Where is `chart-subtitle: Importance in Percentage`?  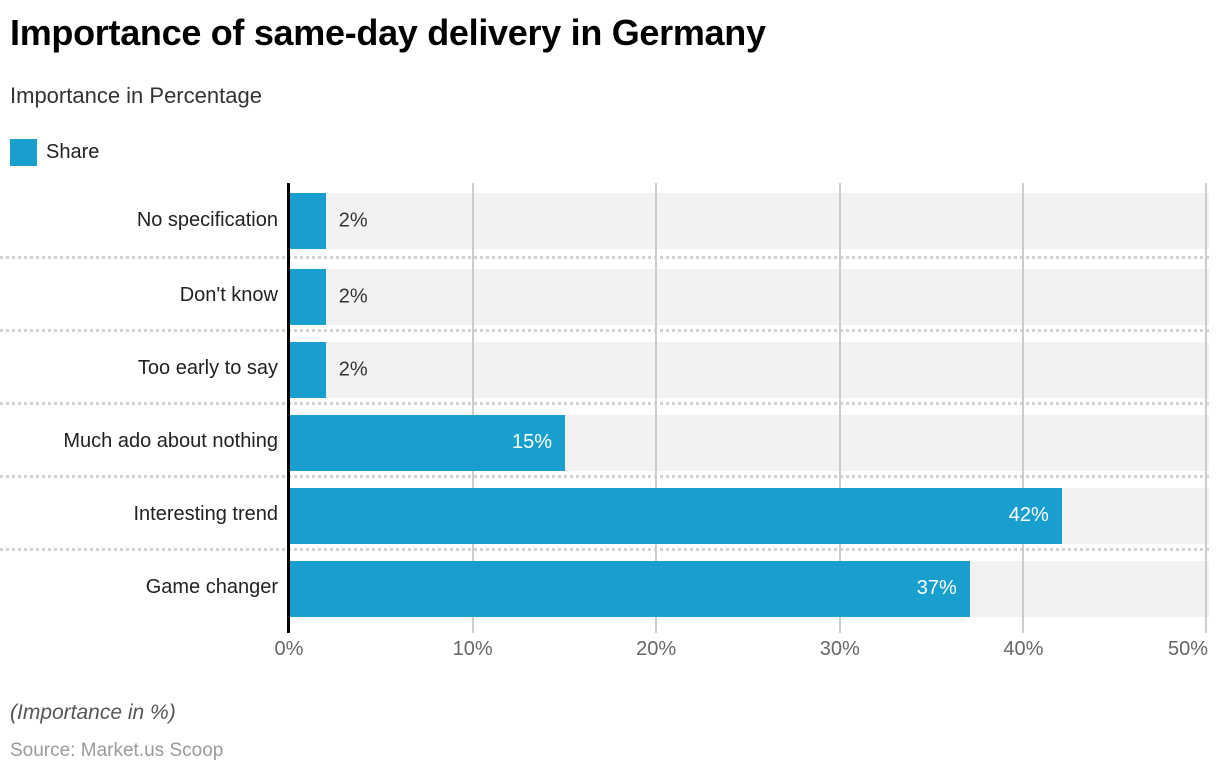
chart-subtitle: Importance in Percentage is located at coordinates (136, 95).